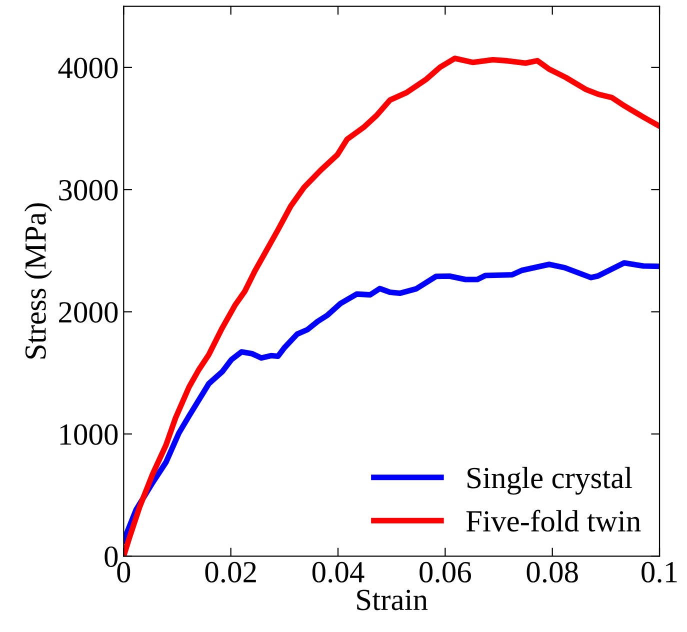  What do you see at coordinates (550, 480) in the screenshot?
I see `legend-label: Single crystal` at bounding box center [550, 480].